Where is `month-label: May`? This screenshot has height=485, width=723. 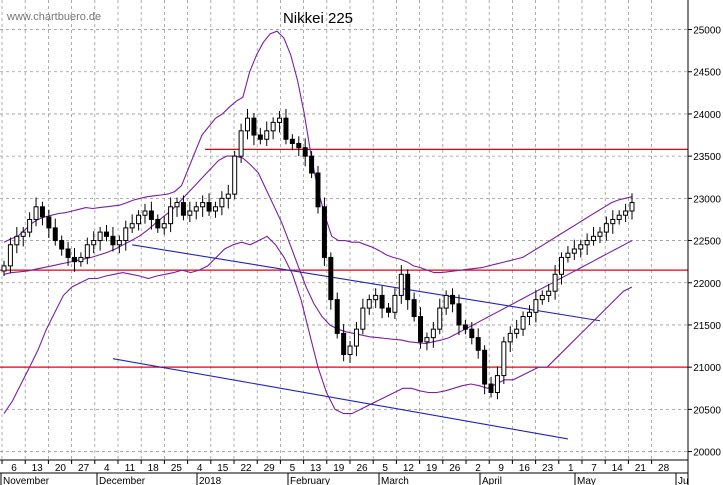
month-label: May is located at coordinates (586, 480).